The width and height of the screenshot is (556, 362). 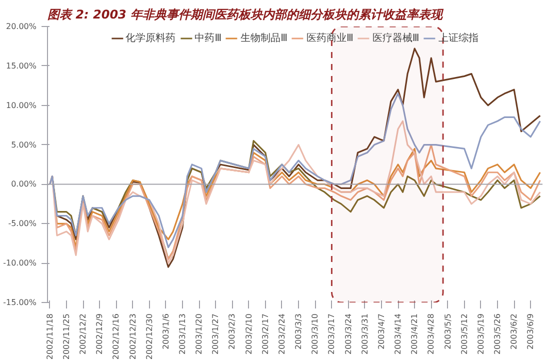 What do you see at coordinates (215, 334) in the screenshot?
I see `x-tick-label: 2003/1/27` at bounding box center [215, 334].